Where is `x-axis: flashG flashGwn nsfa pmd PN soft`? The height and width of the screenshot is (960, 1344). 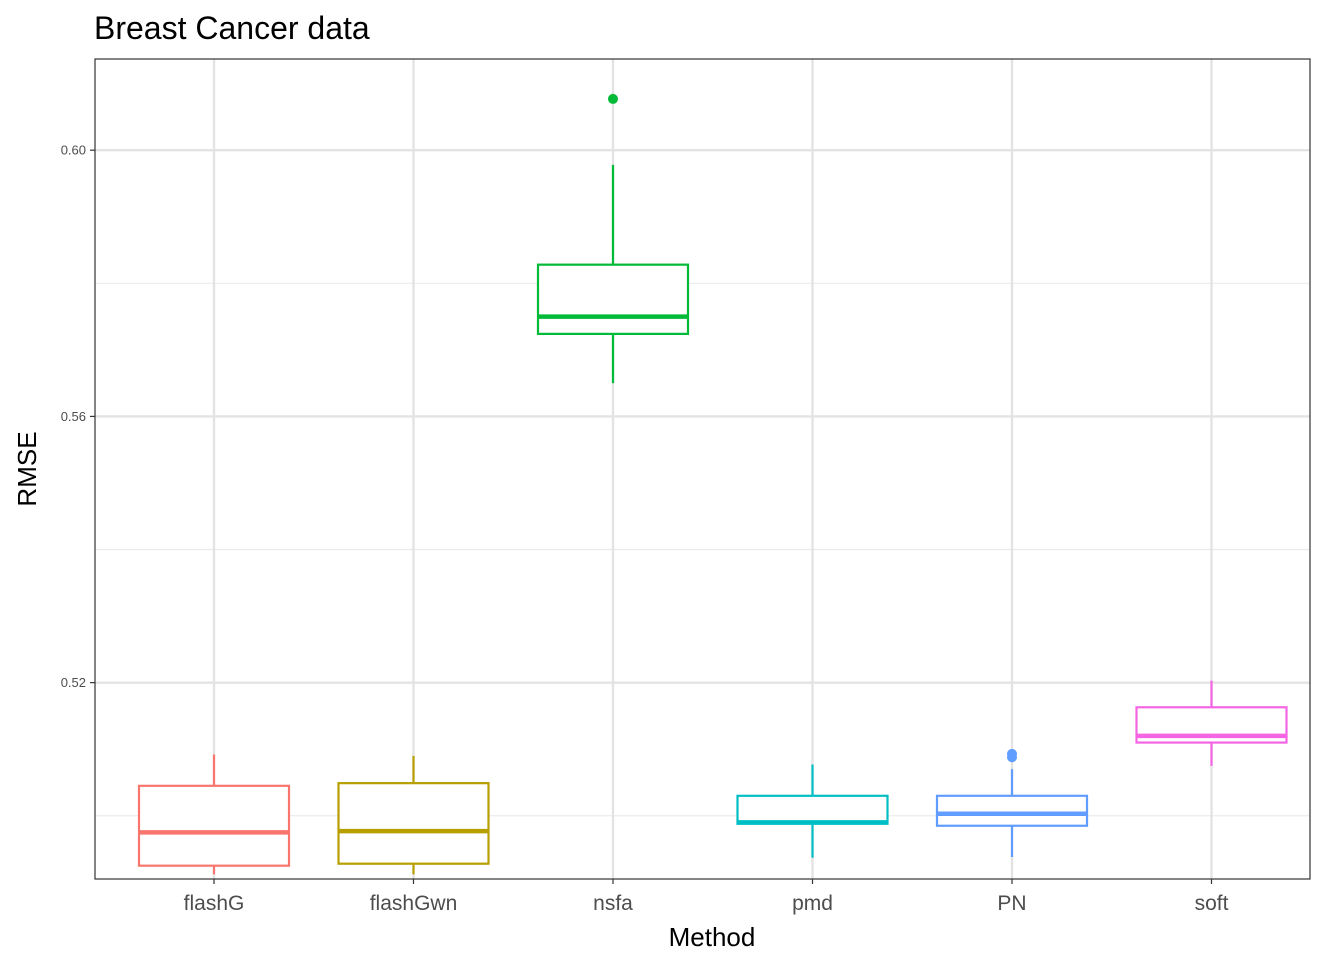 x-axis: flashG flashGwn nsfa pmd PN soft is located at coordinates (706, 897).